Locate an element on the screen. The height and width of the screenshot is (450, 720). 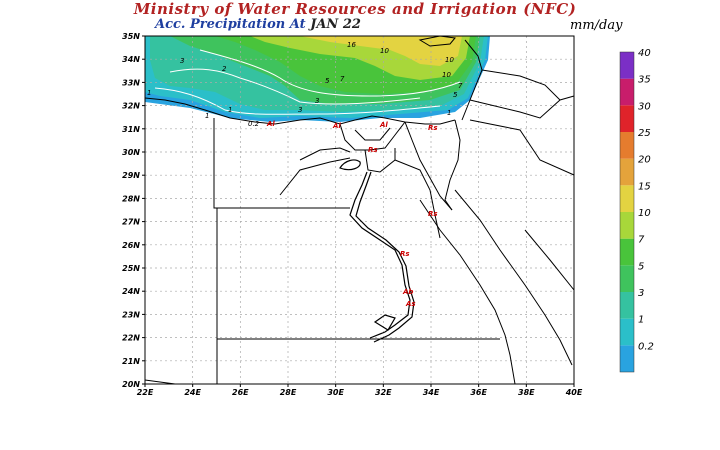
lat-tick-label: 24N is located at coordinates (131, 291).